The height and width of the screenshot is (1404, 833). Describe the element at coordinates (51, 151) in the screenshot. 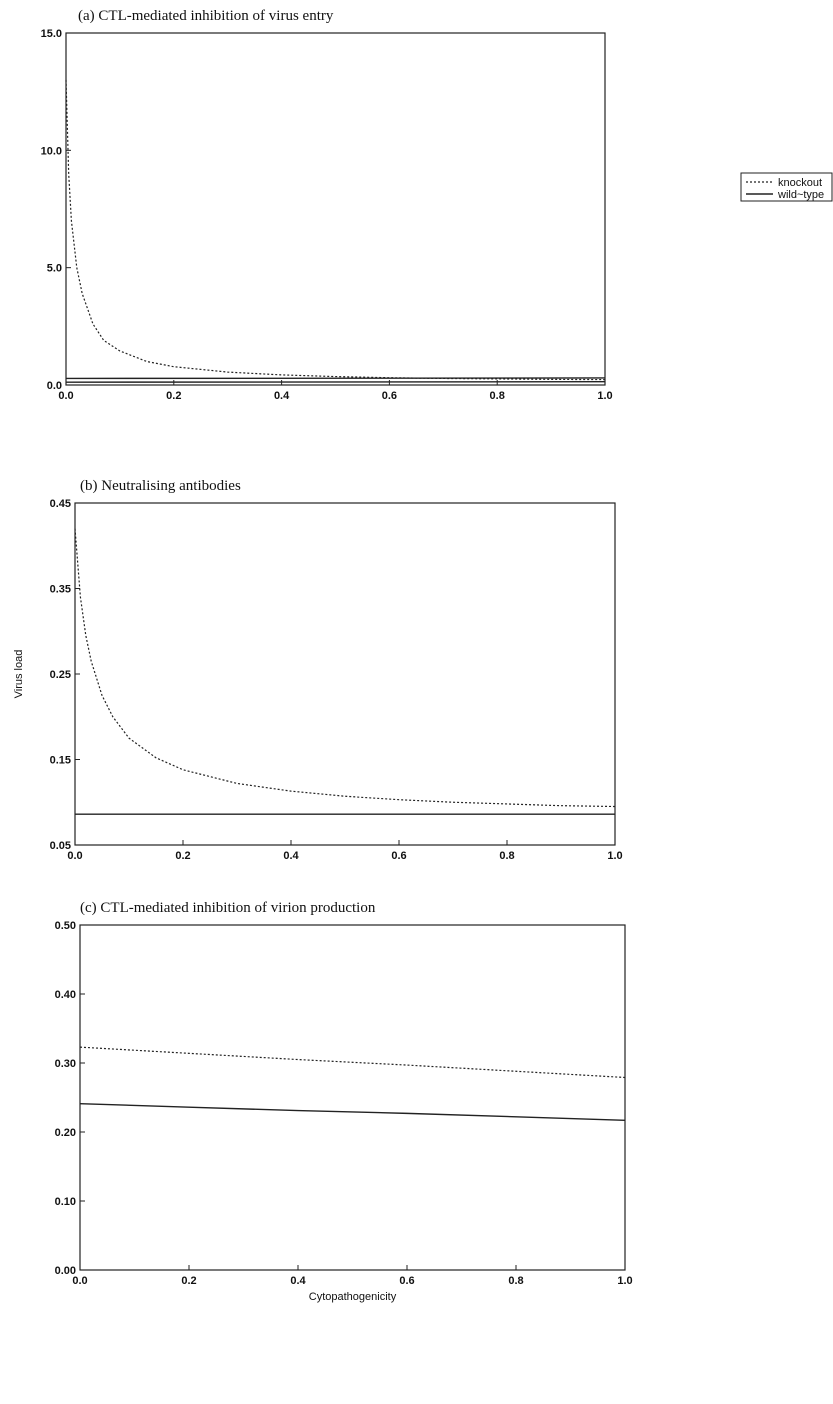

I see `y-tick-label: 10.0` at that location.